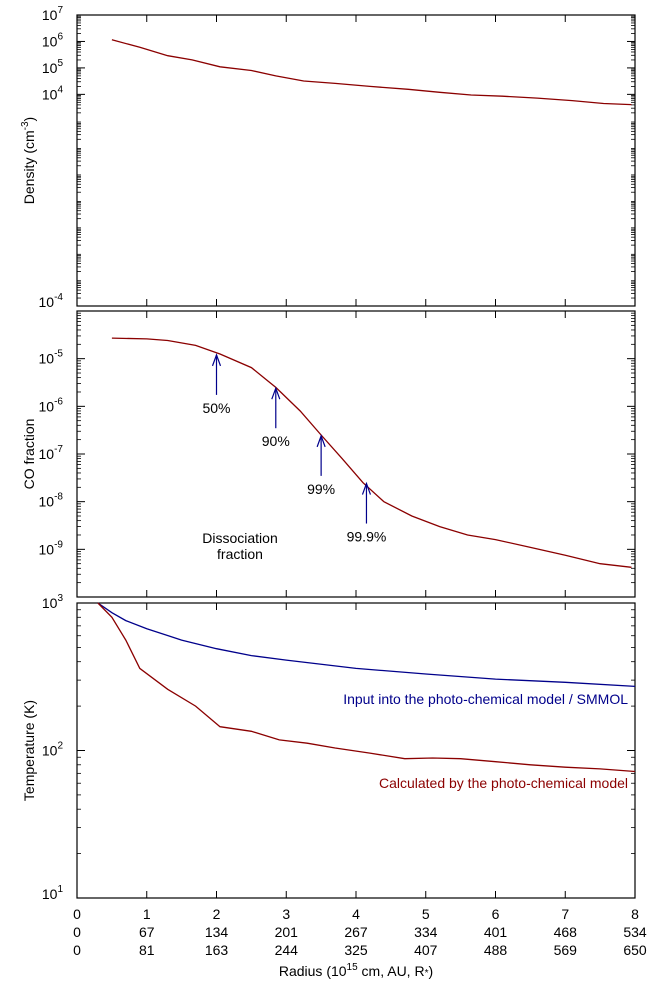  What do you see at coordinates (287, 950) in the screenshot?
I see `x-tick-label: 244` at bounding box center [287, 950].